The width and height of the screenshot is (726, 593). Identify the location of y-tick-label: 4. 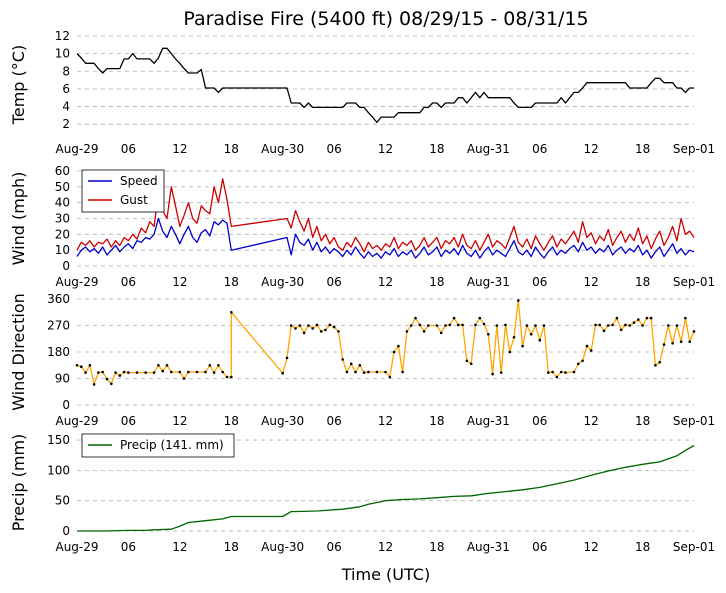
(66, 107).